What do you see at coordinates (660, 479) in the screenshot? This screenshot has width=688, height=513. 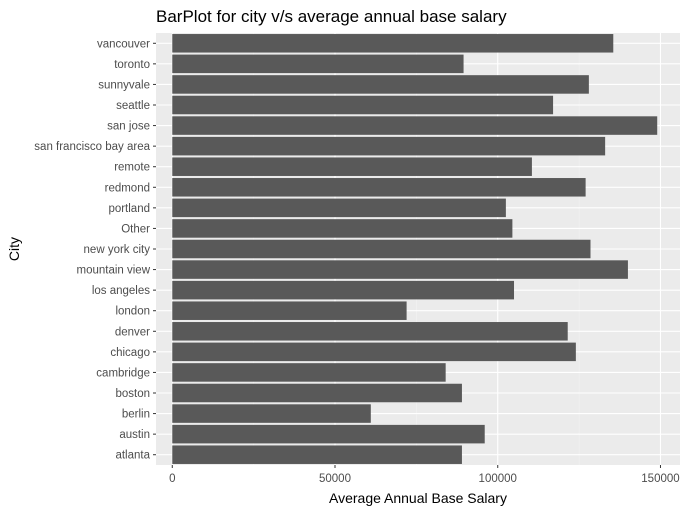 I see `x-tick-label: 150000` at bounding box center [660, 479].